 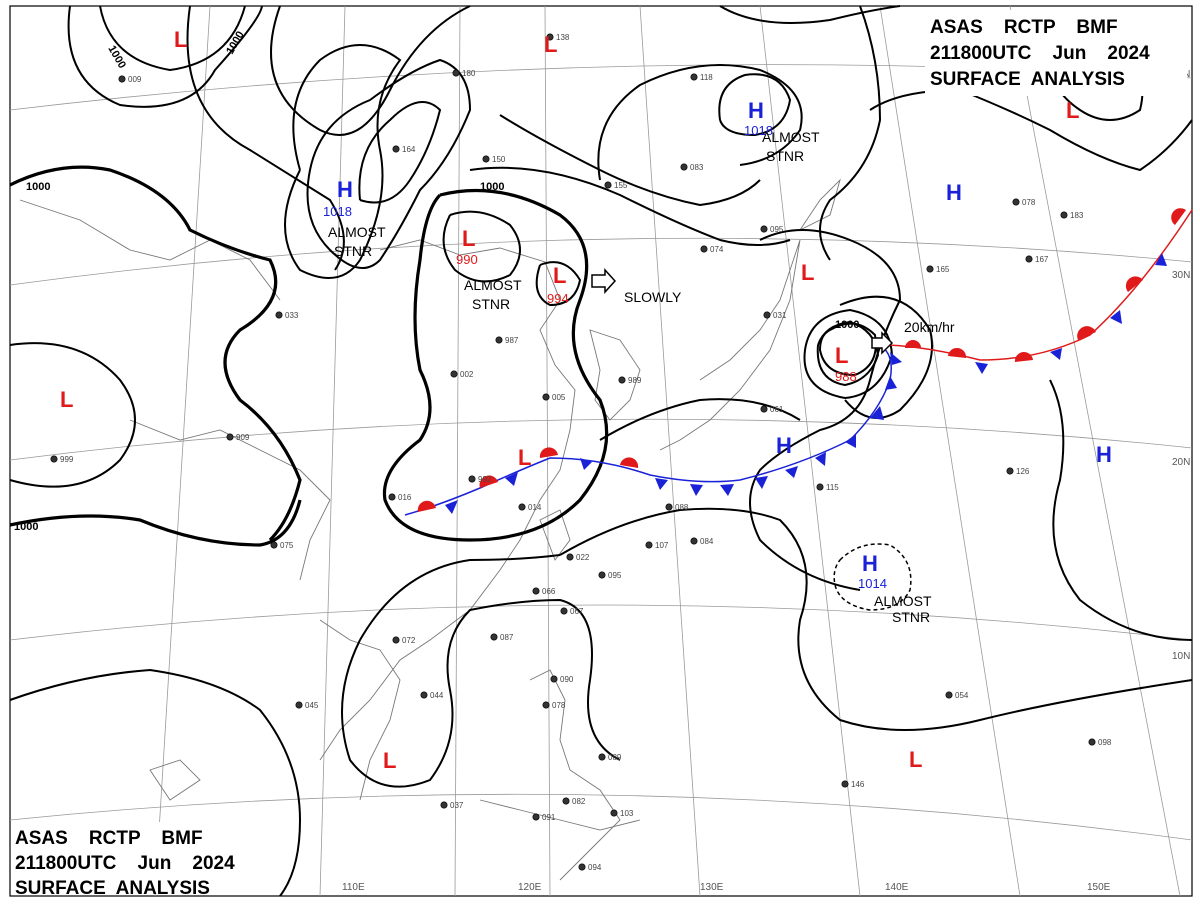 What do you see at coordinates (67, 459) in the screenshot?
I see `station-pressure: 999` at bounding box center [67, 459].